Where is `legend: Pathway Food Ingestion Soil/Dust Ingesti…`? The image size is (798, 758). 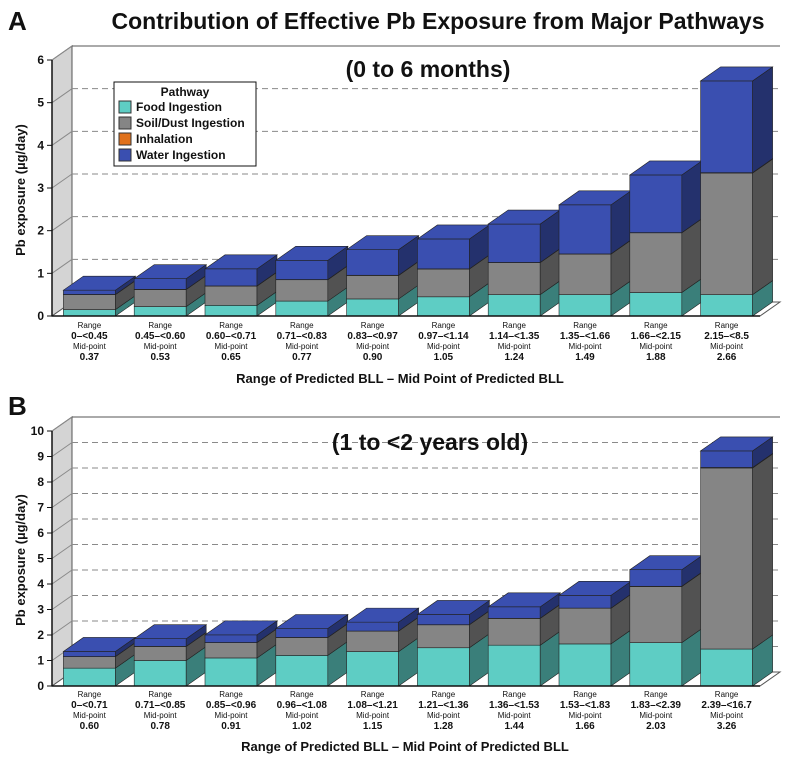
legend: Pathway Food Ingestion Soil/Dust Ingesti… is located at coordinates (185, 124).